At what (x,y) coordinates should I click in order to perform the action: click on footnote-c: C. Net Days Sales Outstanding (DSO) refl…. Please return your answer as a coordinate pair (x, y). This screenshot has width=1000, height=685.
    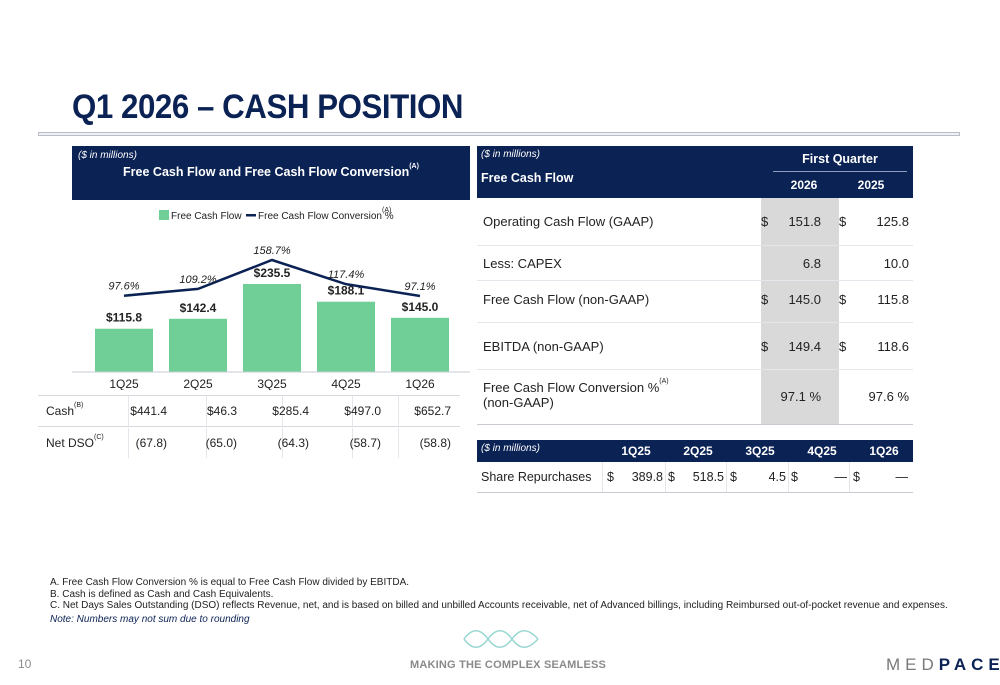
    Looking at the image, I should click on (499, 605).